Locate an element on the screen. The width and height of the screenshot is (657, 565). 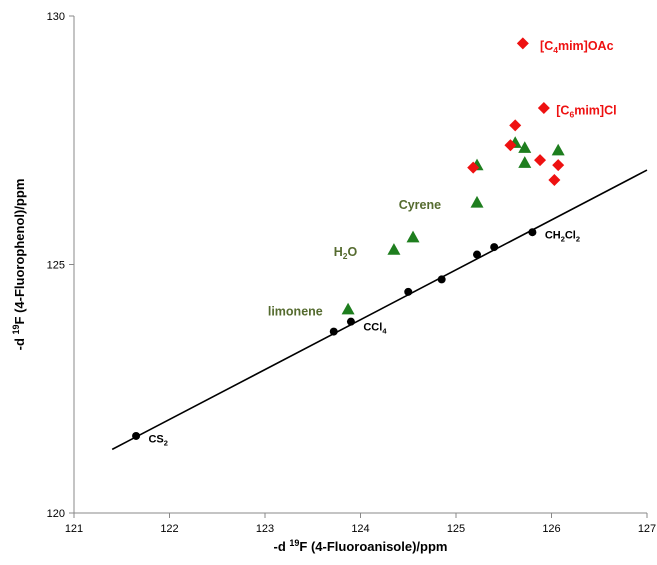
annotation-label: CCl4 is located at coordinates (375, 329).